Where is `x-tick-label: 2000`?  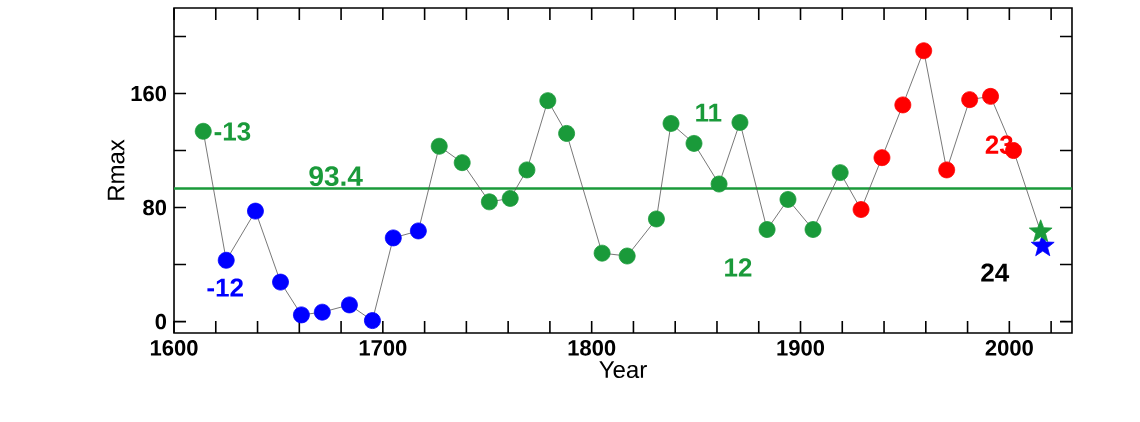
x-tick-label: 2000 is located at coordinates (1009, 348).